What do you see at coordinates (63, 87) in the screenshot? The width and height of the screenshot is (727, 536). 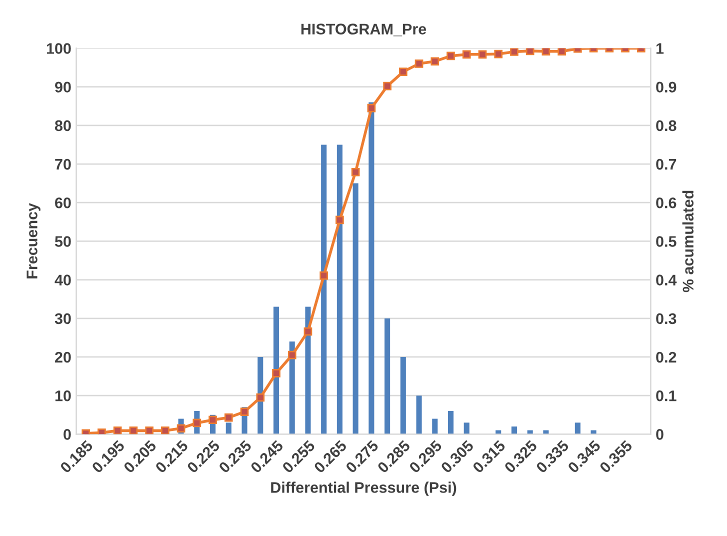 I see `y-tick-label: 90` at bounding box center [63, 87].